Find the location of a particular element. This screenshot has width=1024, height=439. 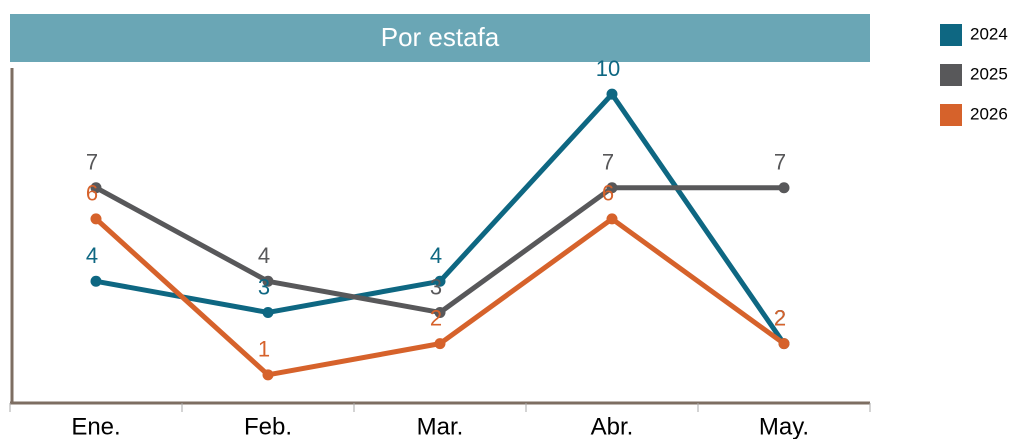

data-label: 10 is located at coordinates (608, 68).